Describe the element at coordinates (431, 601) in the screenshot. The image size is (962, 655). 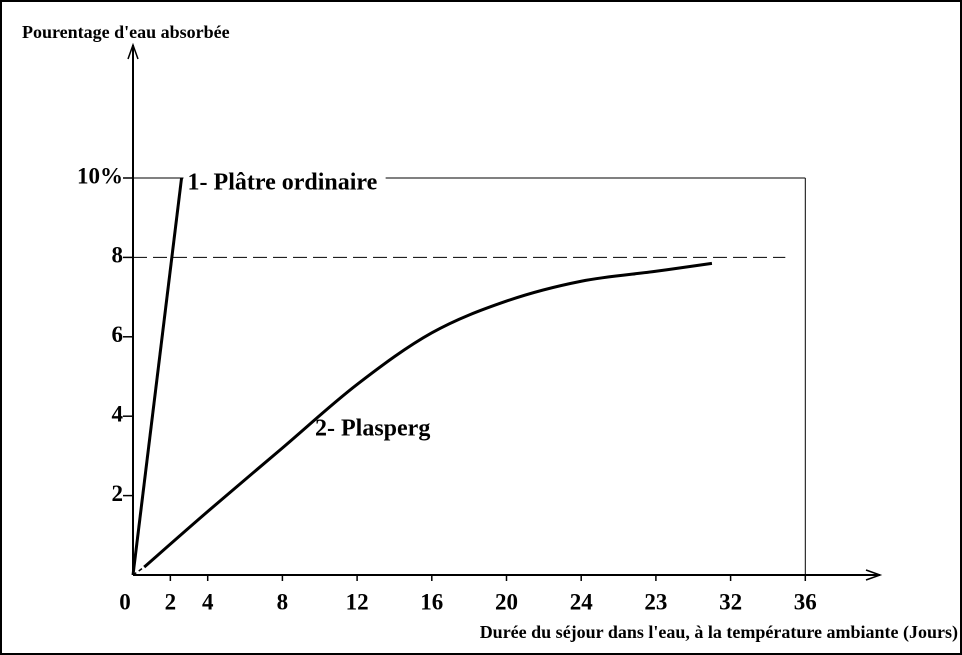
I see `x-tick-label: 16` at that location.